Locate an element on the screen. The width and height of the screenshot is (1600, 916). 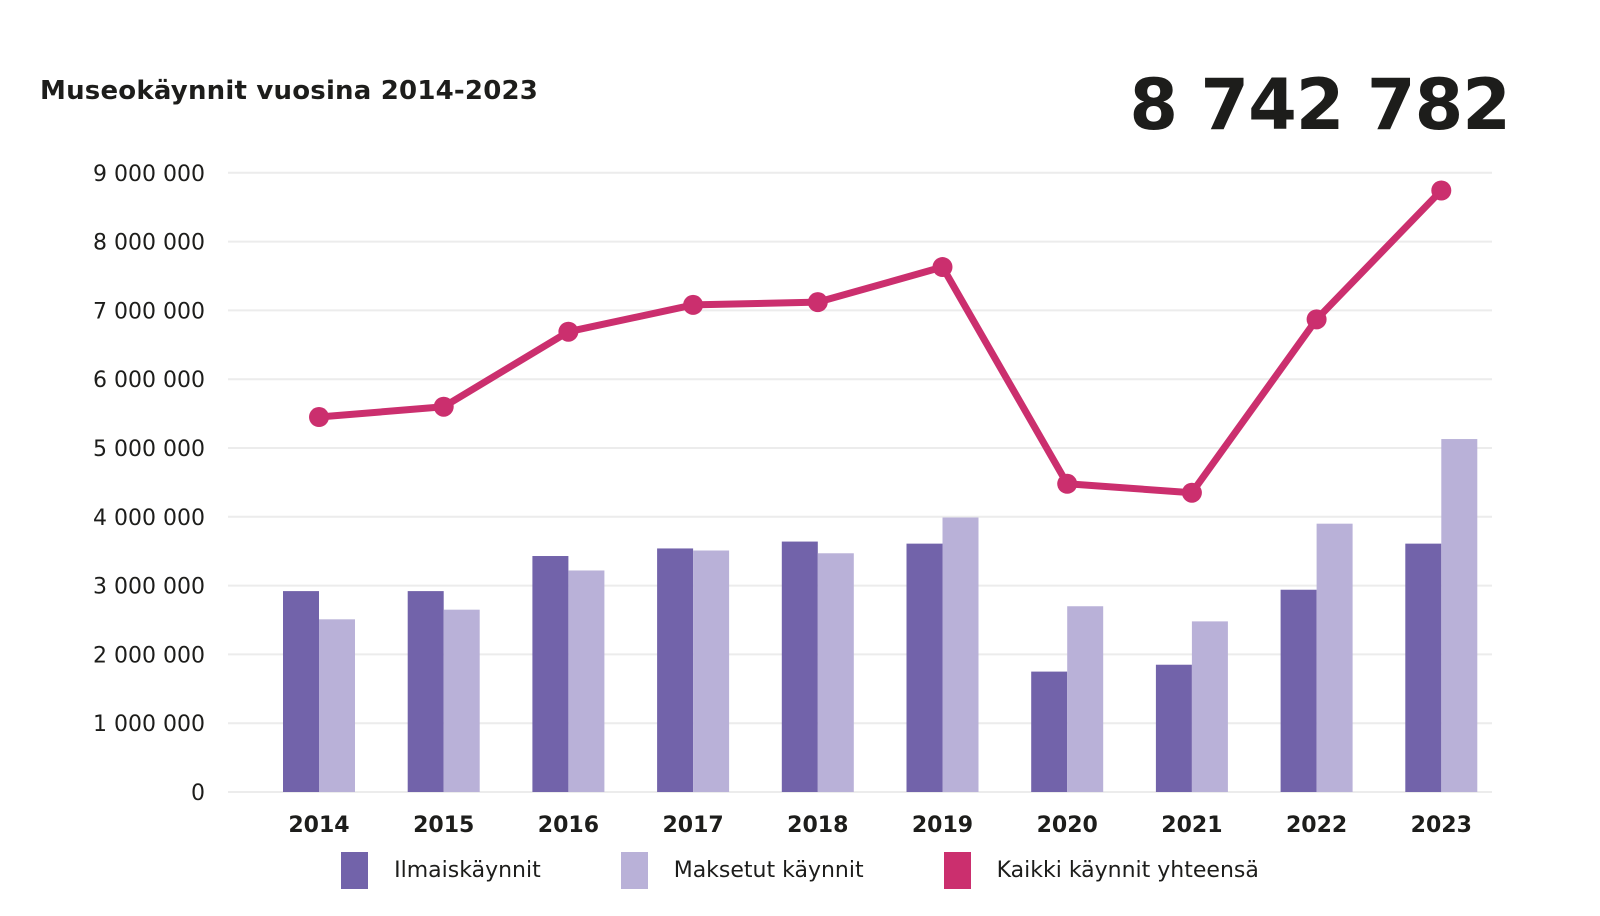
bar-free-visits-2016 is located at coordinates (550, 674).